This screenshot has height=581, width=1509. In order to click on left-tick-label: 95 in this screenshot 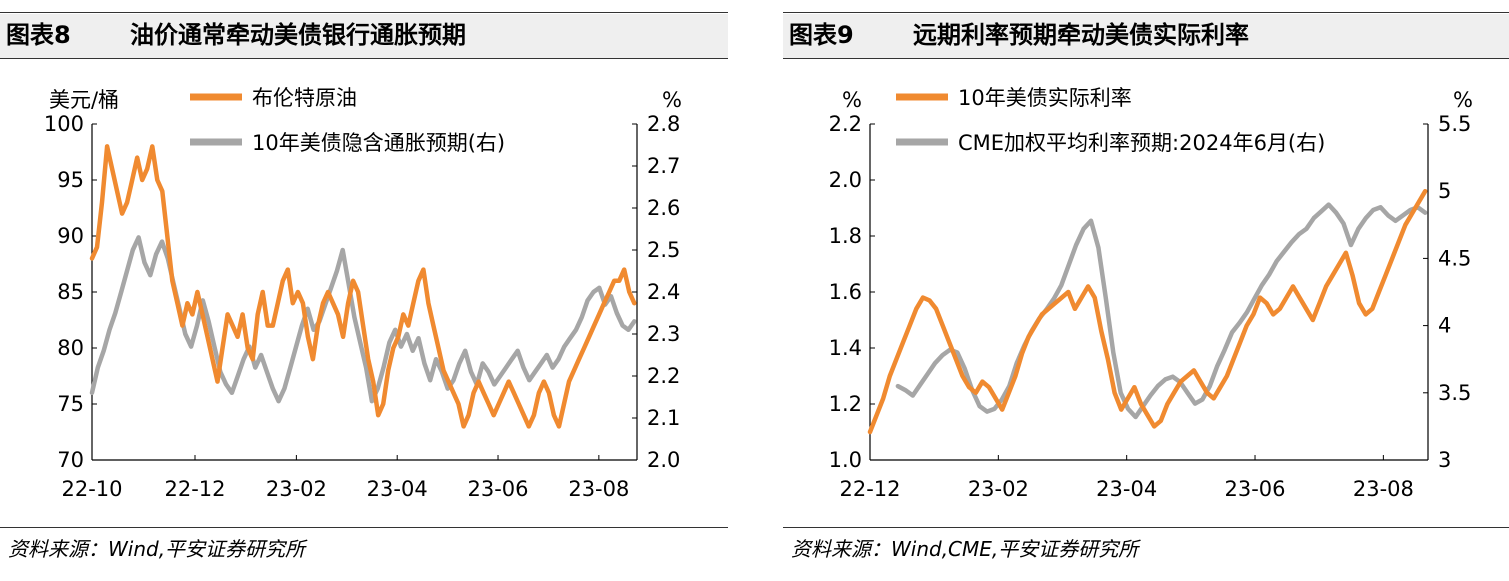, I will do `click(70, 180)`.